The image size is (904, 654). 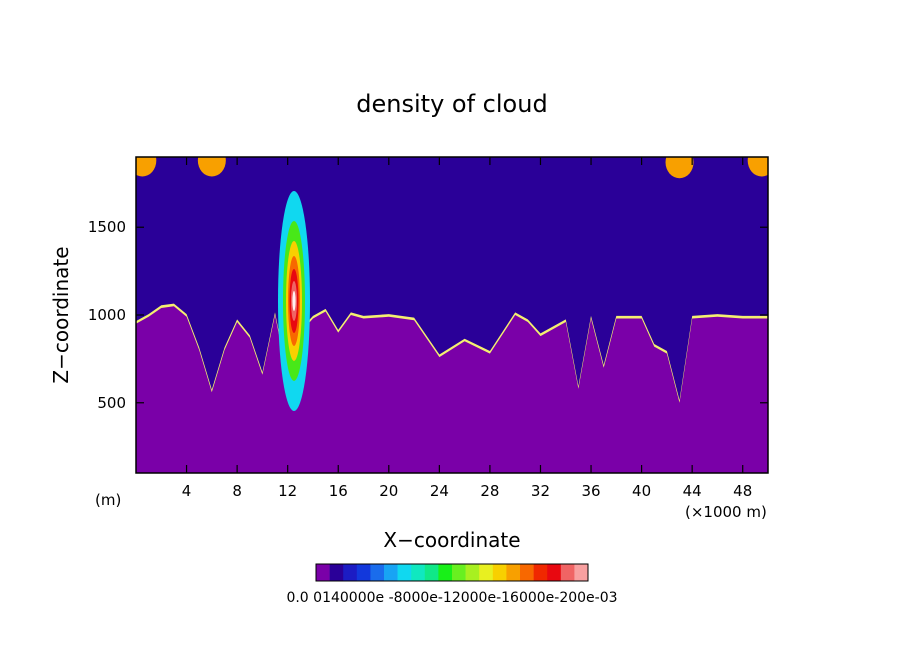 I want to click on x-tick-label: 40, so click(x=641, y=491).